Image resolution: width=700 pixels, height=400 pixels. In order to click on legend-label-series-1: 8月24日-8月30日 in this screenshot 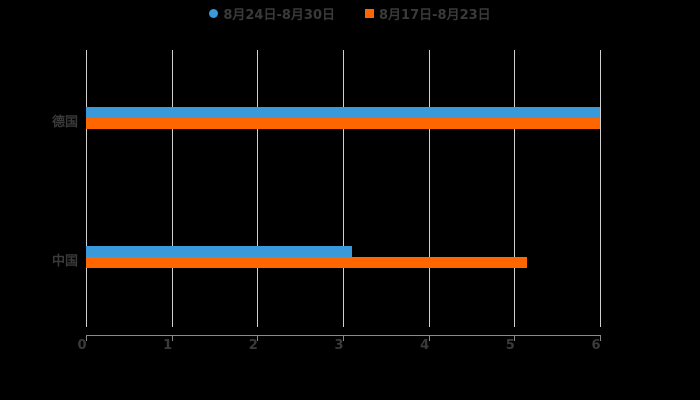, I will do `click(279, 15)`.